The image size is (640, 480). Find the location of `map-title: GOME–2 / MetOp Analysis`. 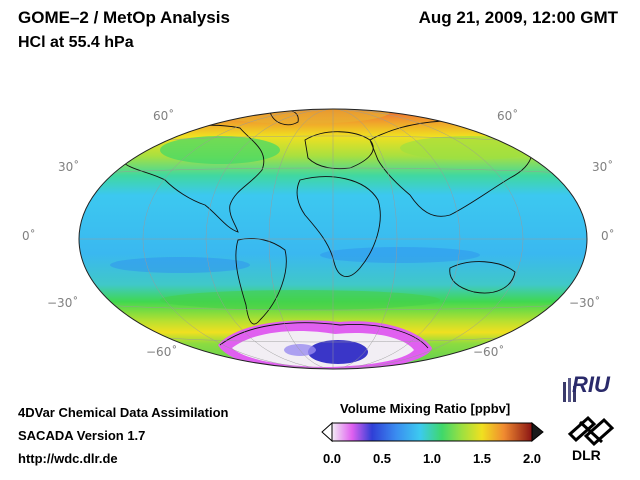

map-title: GOME–2 / MetOp Analysis is located at coordinates (124, 17).